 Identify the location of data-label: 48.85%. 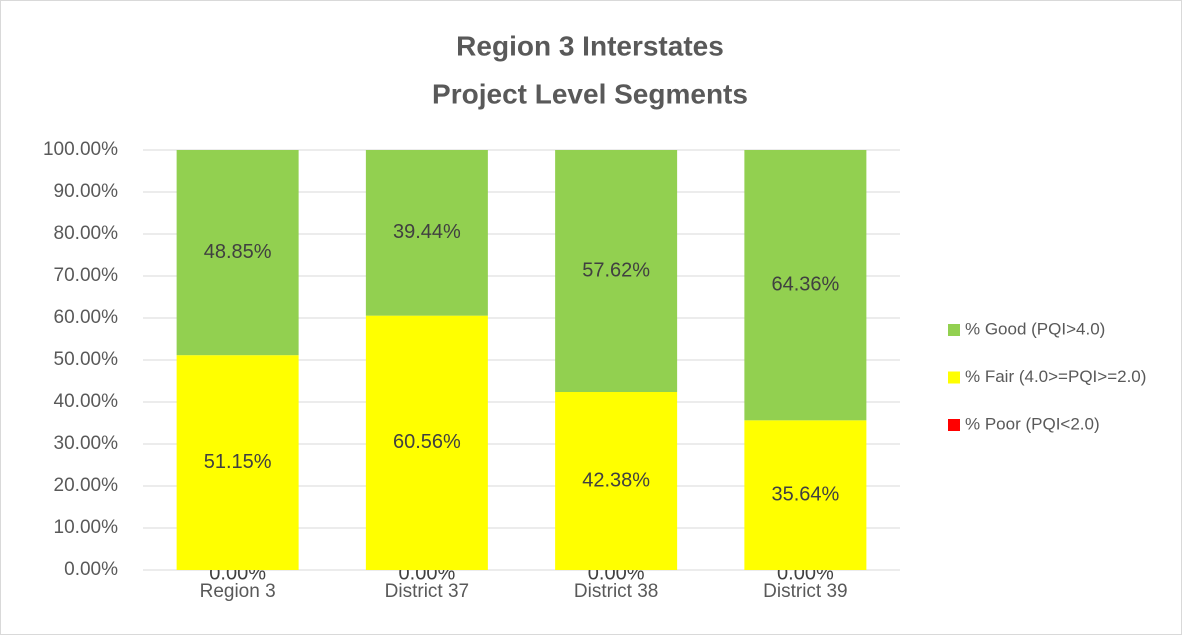
(238, 252).